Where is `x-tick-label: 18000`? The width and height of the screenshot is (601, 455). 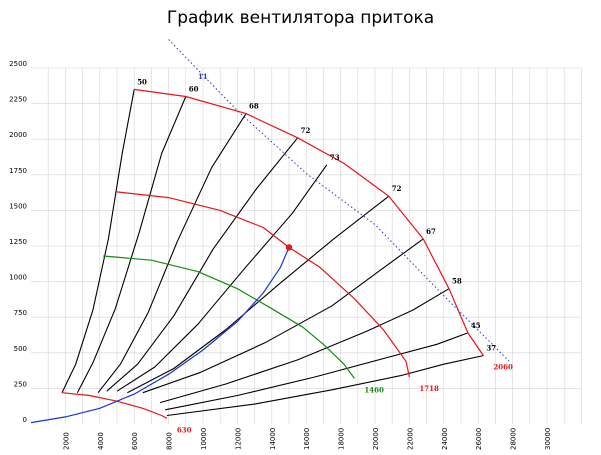 x-tick-label: 18000 is located at coordinates (342, 439).